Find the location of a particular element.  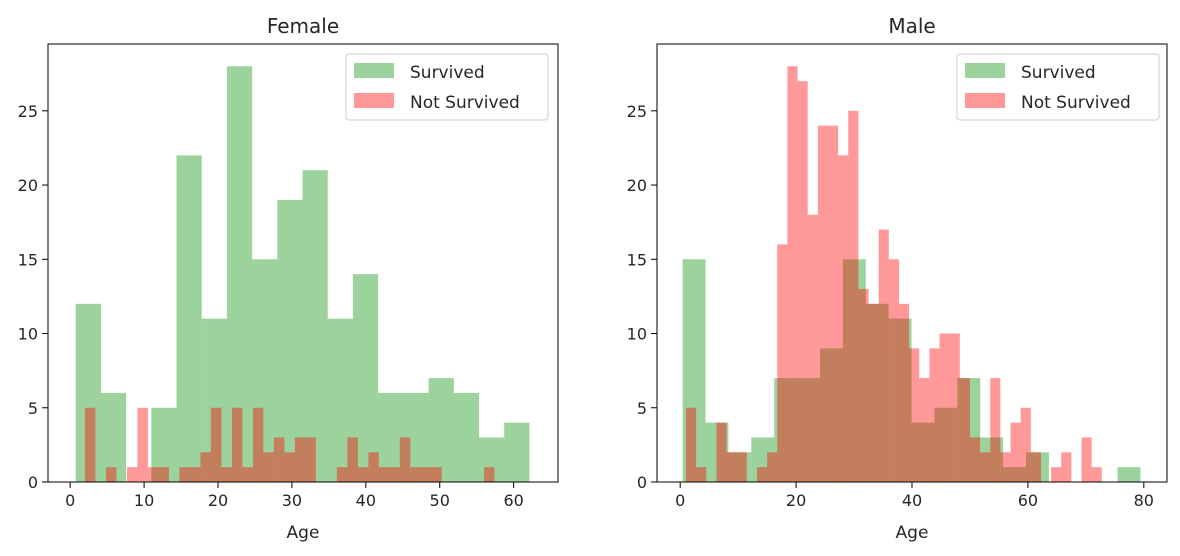

x-tick-label: 50 is located at coordinates (440, 500).